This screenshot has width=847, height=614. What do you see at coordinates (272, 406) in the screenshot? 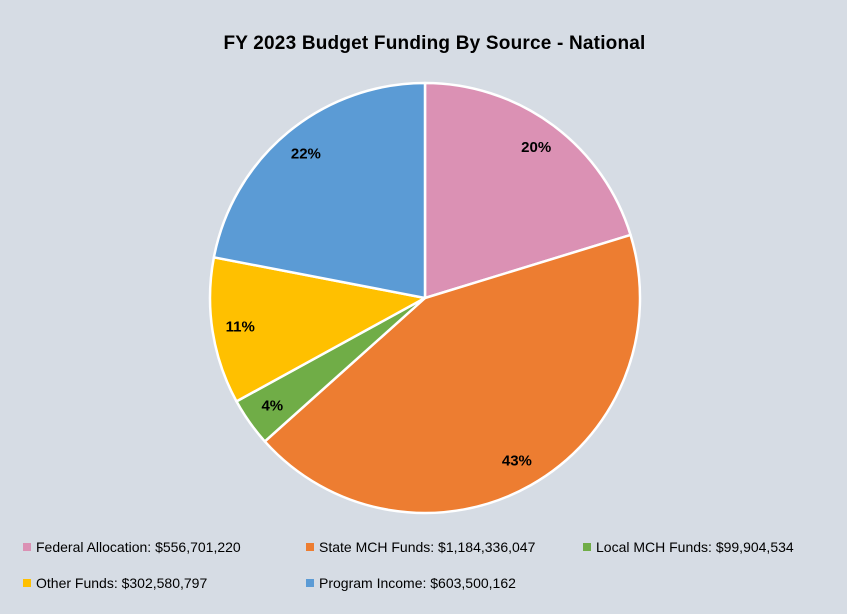
I see `pie-percent-label: 4%` at bounding box center [272, 406].